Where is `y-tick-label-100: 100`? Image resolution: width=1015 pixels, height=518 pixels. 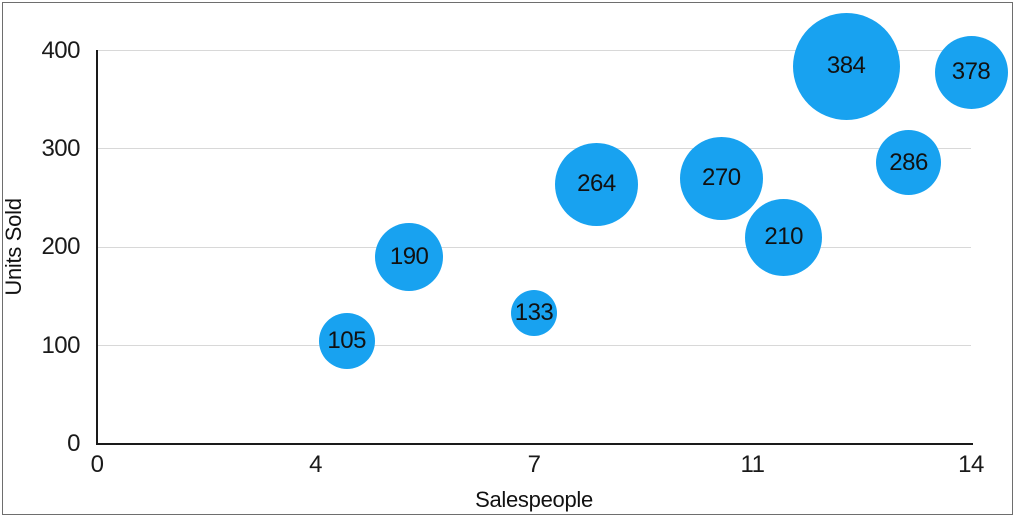
y-tick-label-100: 100 is located at coordinates (60, 345).